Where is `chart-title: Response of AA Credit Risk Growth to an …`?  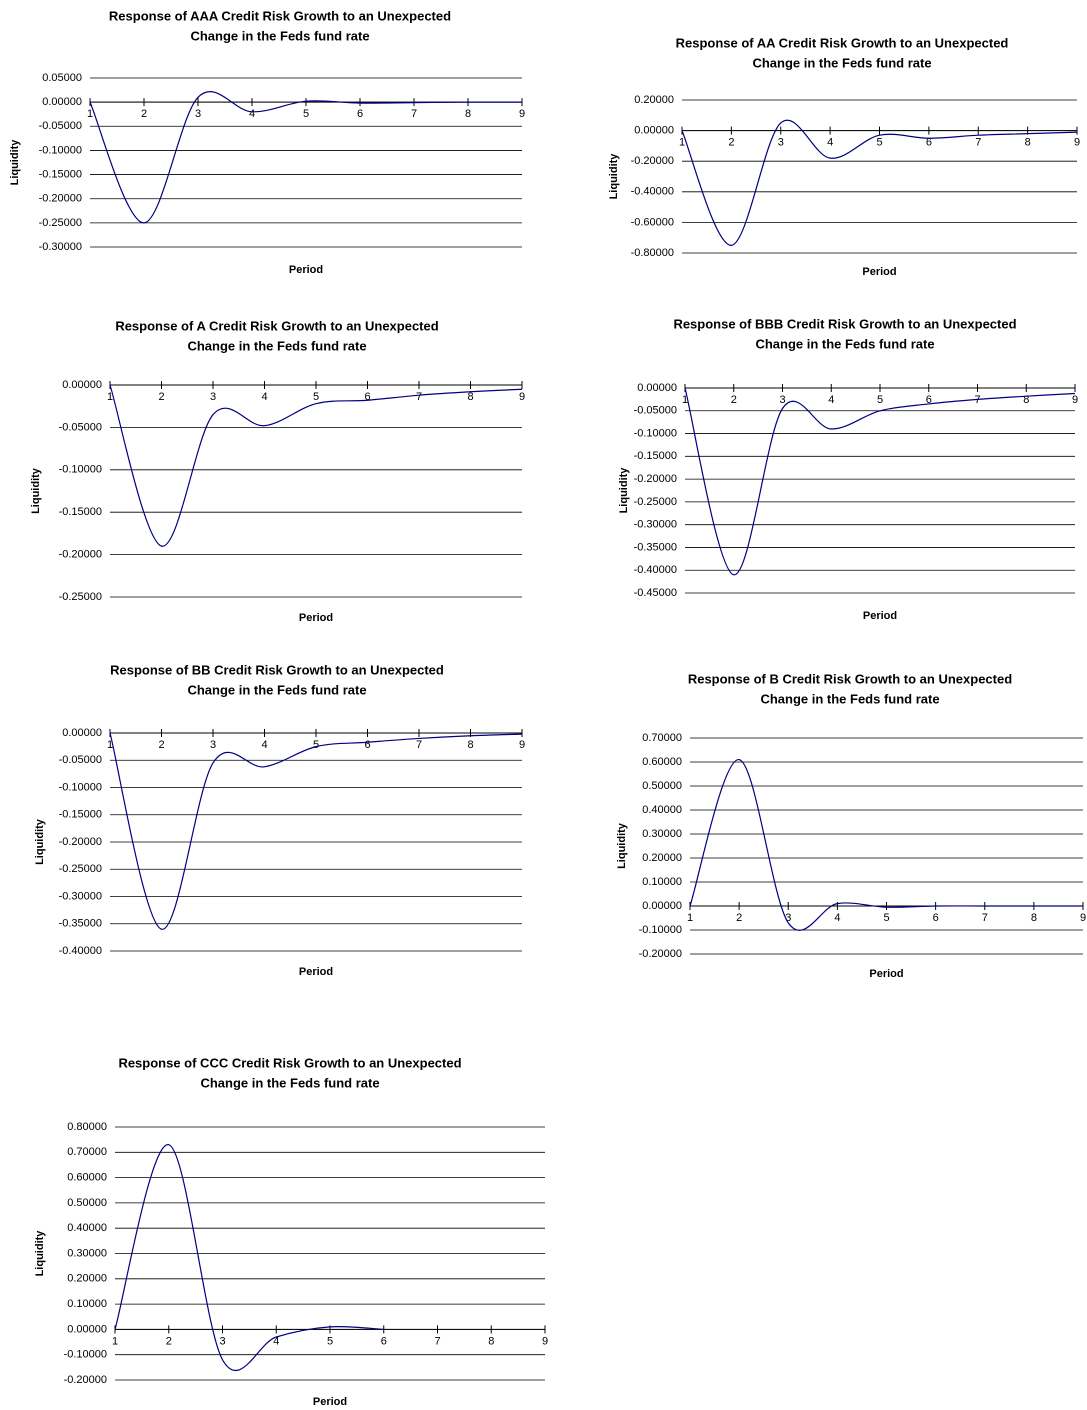
chart-title: Response of AA Credit Risk Growth to an … is located at coordinates (842, 42).